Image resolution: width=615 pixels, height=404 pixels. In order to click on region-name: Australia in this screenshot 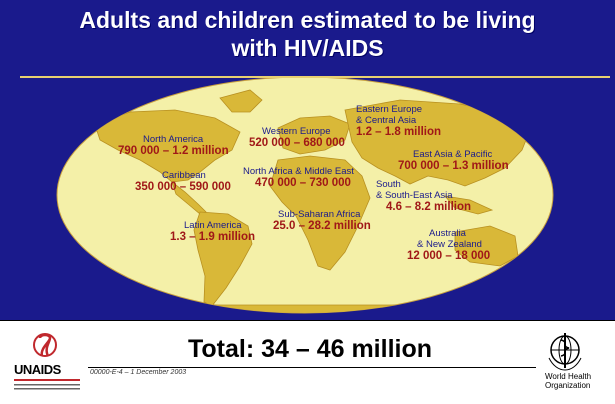, I will do `click(447, 233)`.